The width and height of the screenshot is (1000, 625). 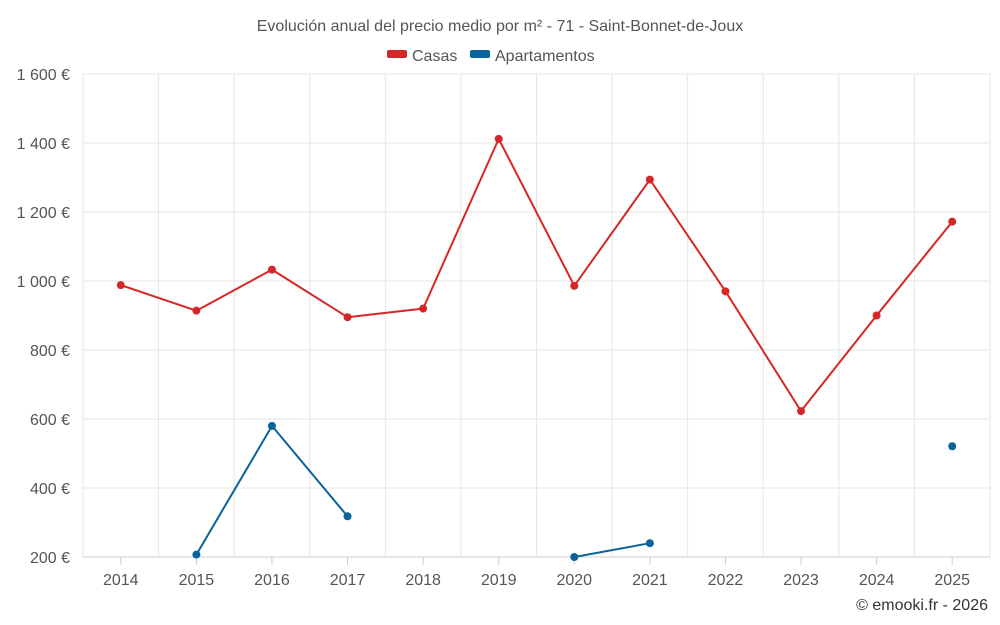 What do you see at coordinates (197, 580) in the screenshot?
I see `x-tick-label: 2015` at bounding box center [197, 580].